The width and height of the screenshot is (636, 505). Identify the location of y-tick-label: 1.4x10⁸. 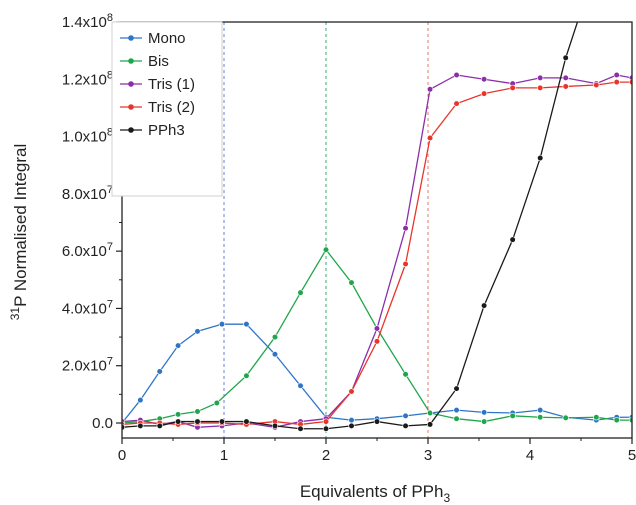
(87, 21).